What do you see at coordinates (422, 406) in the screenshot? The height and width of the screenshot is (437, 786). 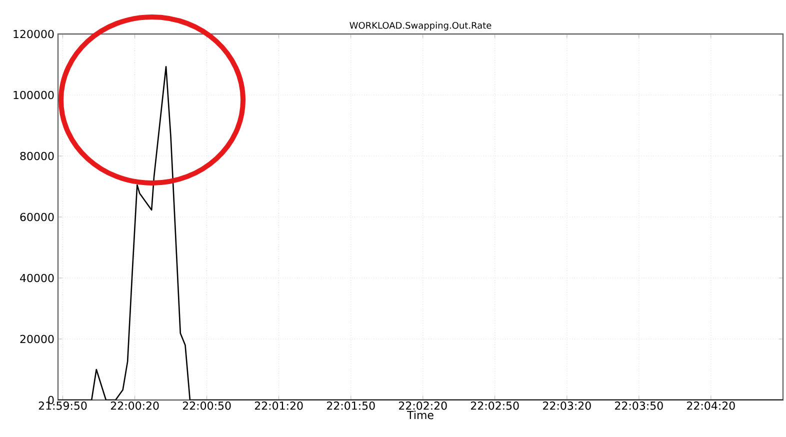 I see `x-tick-label: 22:02:20` at bounding box center [422, 406].